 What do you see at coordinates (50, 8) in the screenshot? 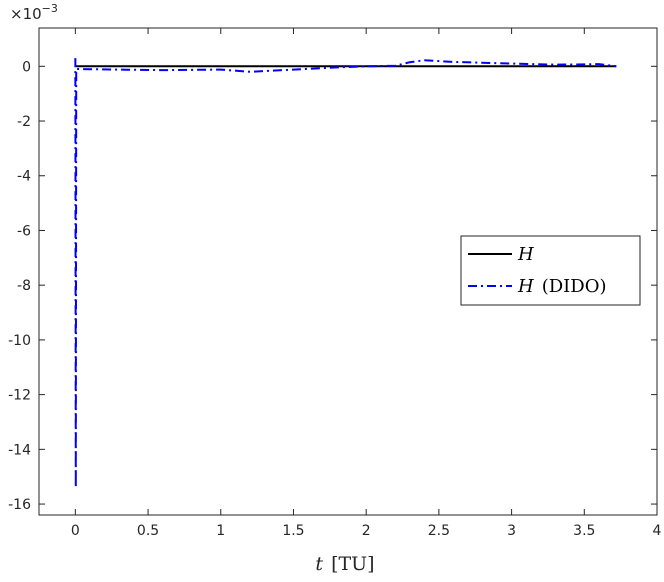
I see `y-multiplier-exponent: −3` at bounding box center [50, 8].